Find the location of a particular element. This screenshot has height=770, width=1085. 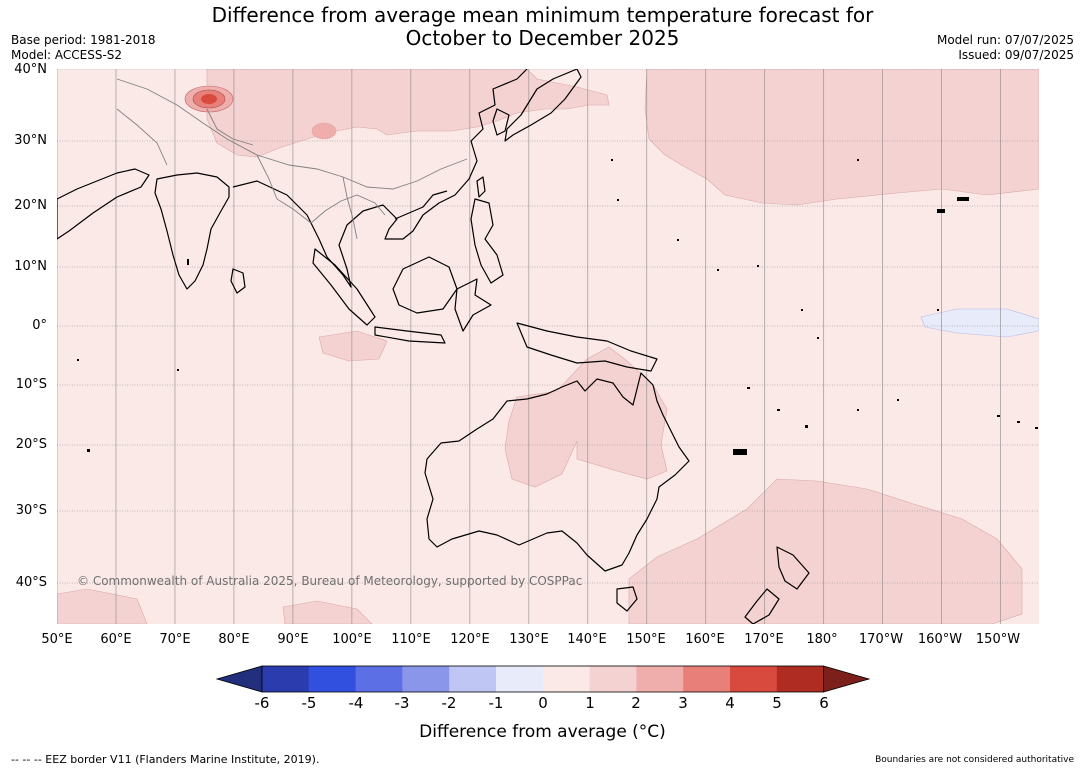

meta-right: Model run: 07/07/2025 Issued: 09/07/2025 is located at coordinates (1005, 48).